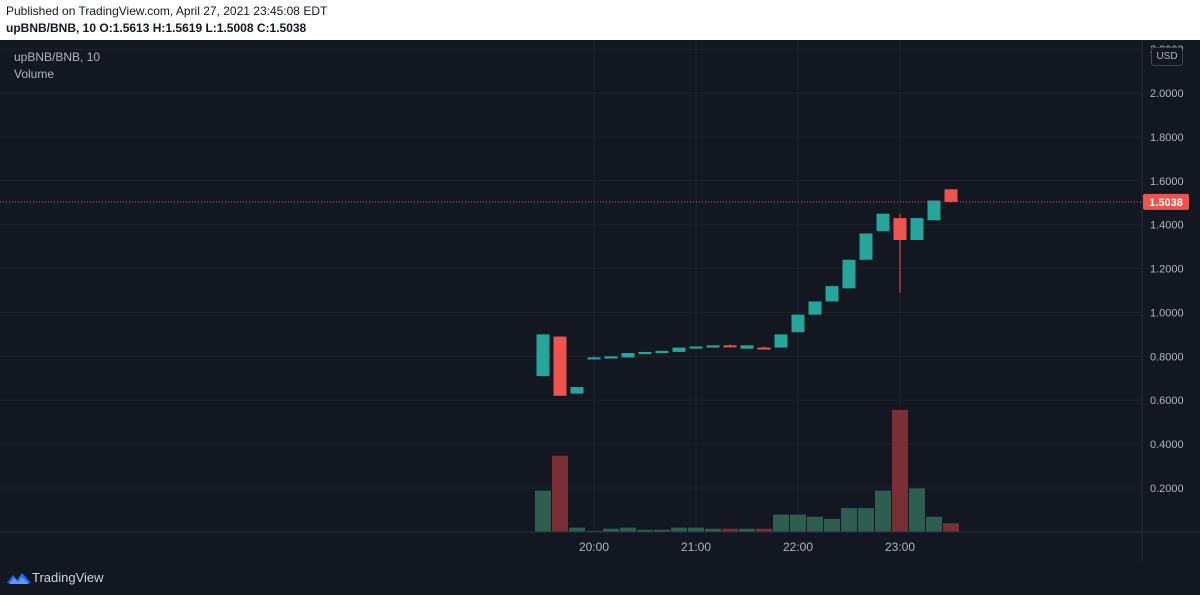 Image resolution: width=1200 pixels, height=595 pixels. I want to click on y-tick-label: 1.2000, so click(1167, 270).